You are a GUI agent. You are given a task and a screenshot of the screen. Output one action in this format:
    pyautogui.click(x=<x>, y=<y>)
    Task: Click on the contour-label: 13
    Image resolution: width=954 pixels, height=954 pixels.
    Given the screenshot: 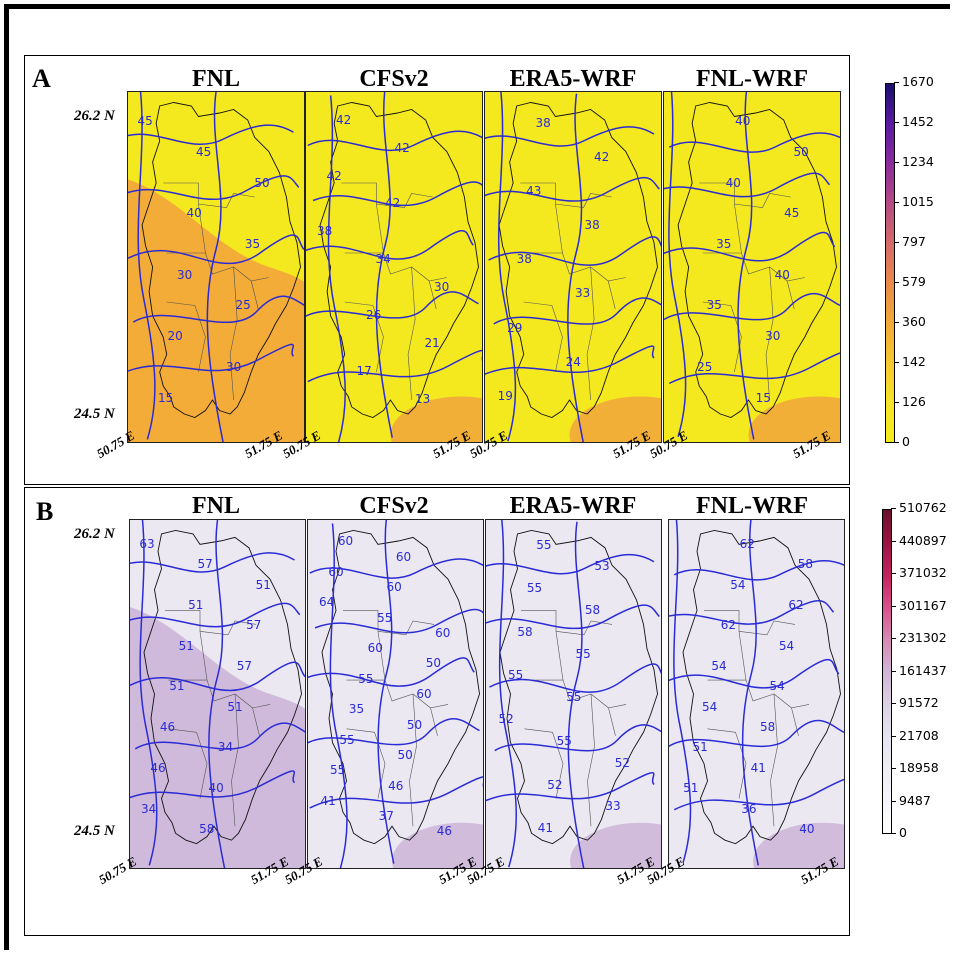 What is the action you would take?
    pyautogui.click(x=423, y=398)
    